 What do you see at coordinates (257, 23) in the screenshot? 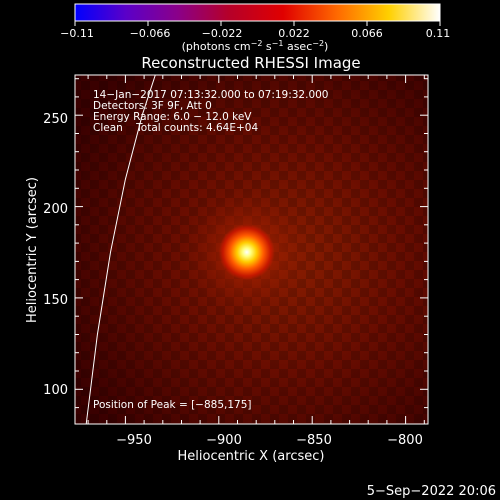
I see `colorbar-ticks` at bounding box center [257, 23].